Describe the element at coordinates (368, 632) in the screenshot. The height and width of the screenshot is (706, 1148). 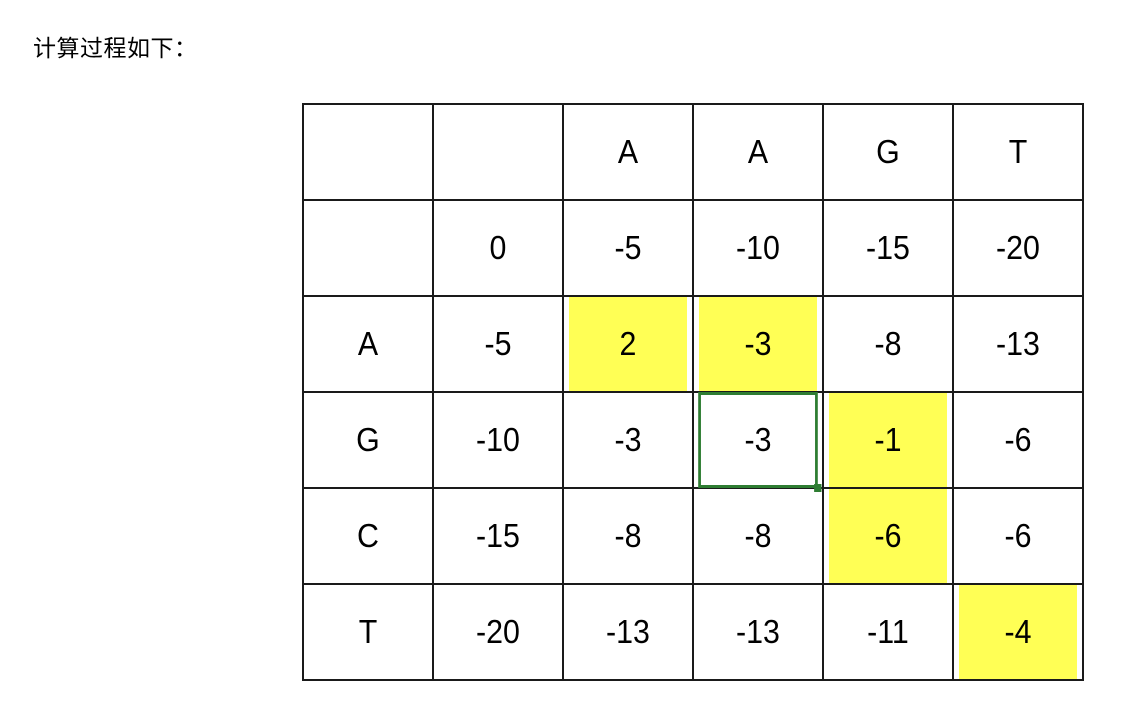
I see `sequence-row-label-cell: T` at that location.